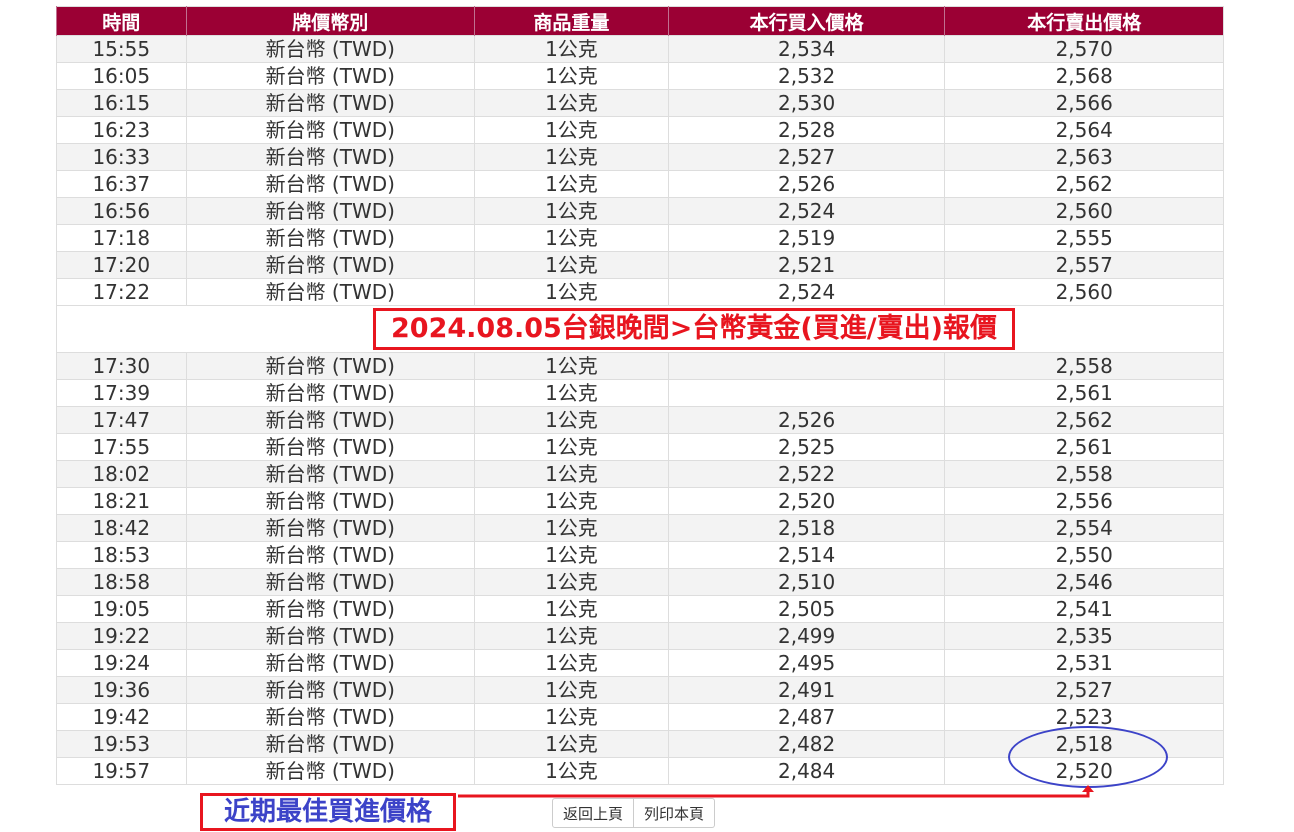 This screenshot has width=1294, height=832. What do you see at coordinates (640, 76) in the screenshot?
I see `table-row: 16:05 新台幣 (TWD) 1公克 2,532 2,568` at bounding box center [640, 76].